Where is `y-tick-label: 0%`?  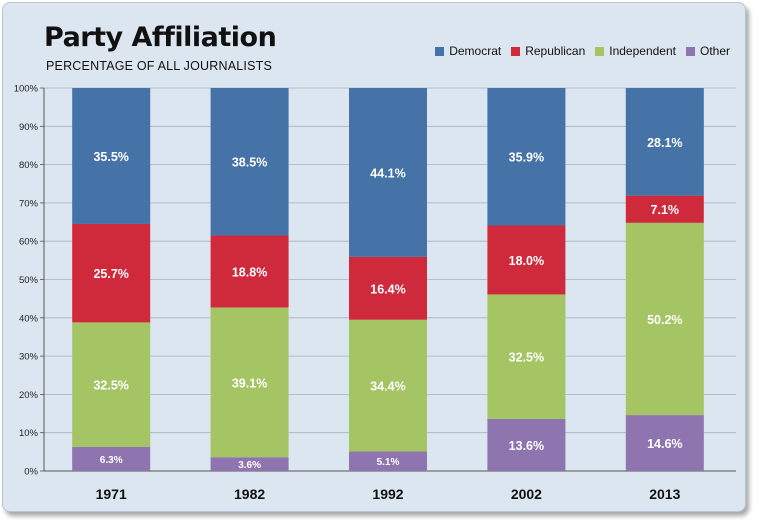 y-tick-label: 0% is located at coordinates (31, 472).